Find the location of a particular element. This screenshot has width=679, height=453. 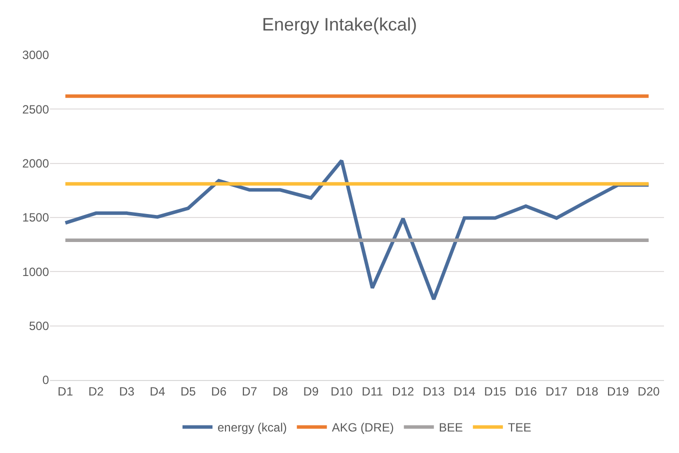

x-tick-label: D7 is located at coordinates (250, 391).